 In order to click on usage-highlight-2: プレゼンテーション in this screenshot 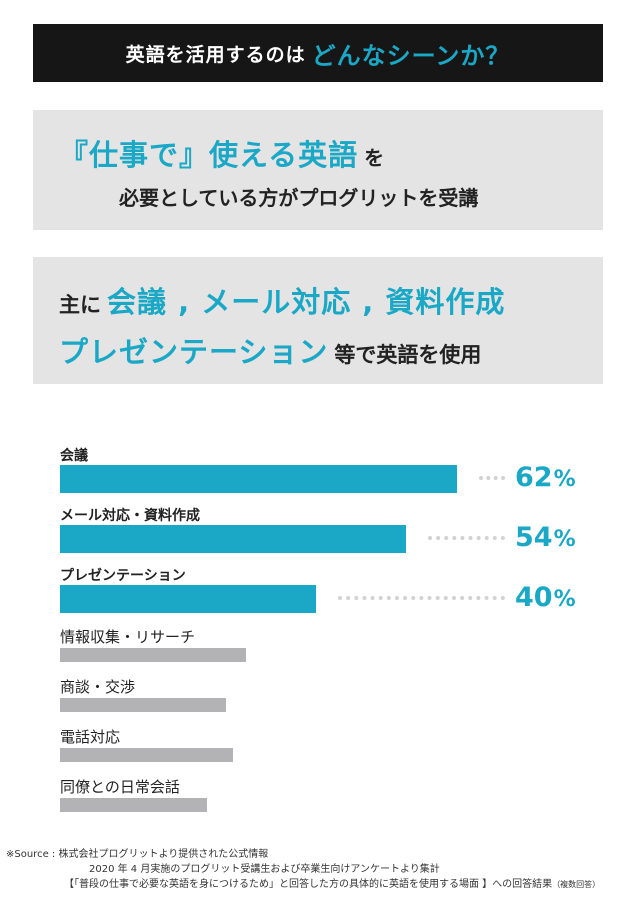, I will do `click(194, 352)`.